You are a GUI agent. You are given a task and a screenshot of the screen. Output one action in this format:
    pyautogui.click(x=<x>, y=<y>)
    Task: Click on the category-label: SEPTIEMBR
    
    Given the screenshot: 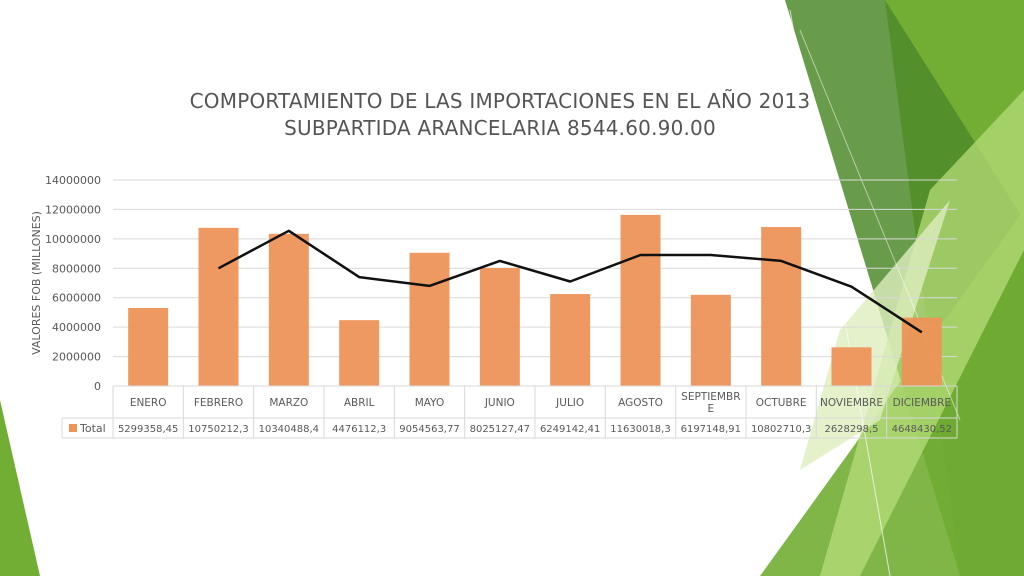 What is the action you would take?
    pyautogui.click(x=710, y=397)
    